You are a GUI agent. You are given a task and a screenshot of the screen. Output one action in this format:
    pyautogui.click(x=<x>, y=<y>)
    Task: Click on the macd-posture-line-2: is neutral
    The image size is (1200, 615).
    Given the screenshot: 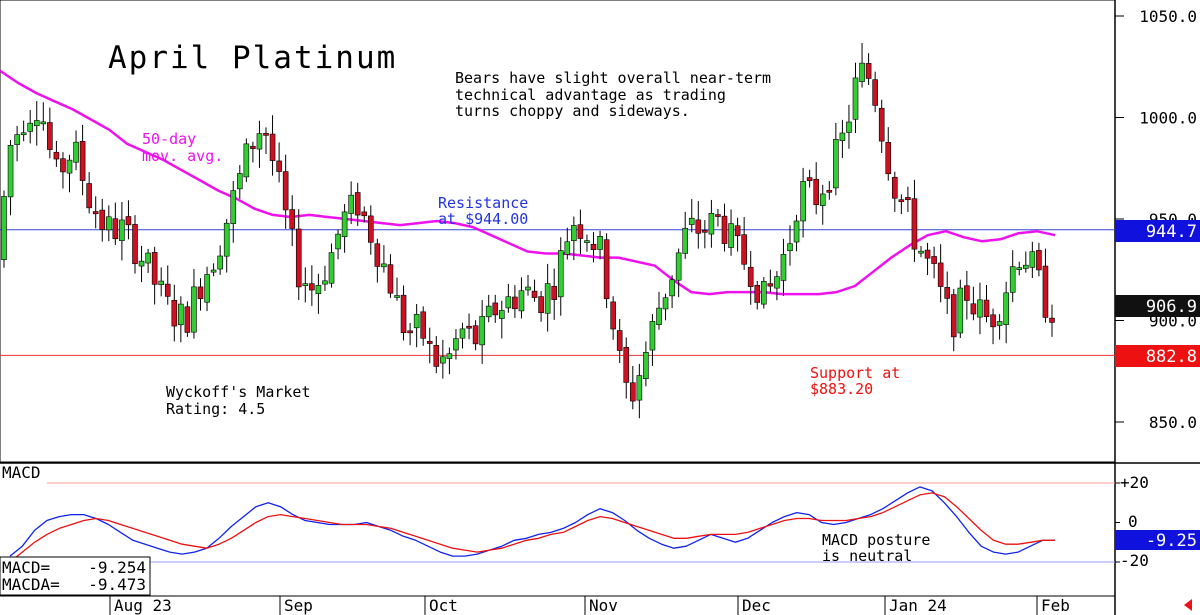 What is the action you would take?
    pyautogui.click(x=867, y=556)
    